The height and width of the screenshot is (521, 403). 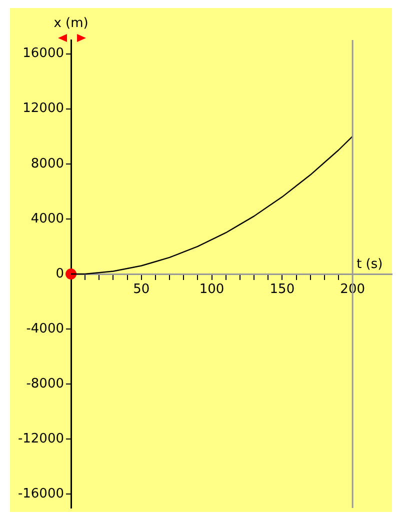 What do you see at coordinates (47, 164) in the screenshot?
I see `y-tick-label: 8000` at bounding box center [47, 164].